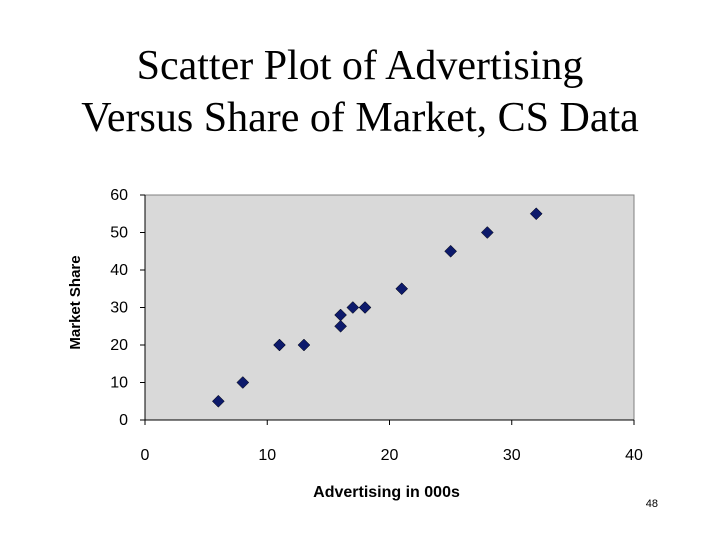 Image resolution: width=720 pixels, height=540 pixels. I want to click on slide-title-line-2: Versus Share of Market, CS Data, so click(360, 118).